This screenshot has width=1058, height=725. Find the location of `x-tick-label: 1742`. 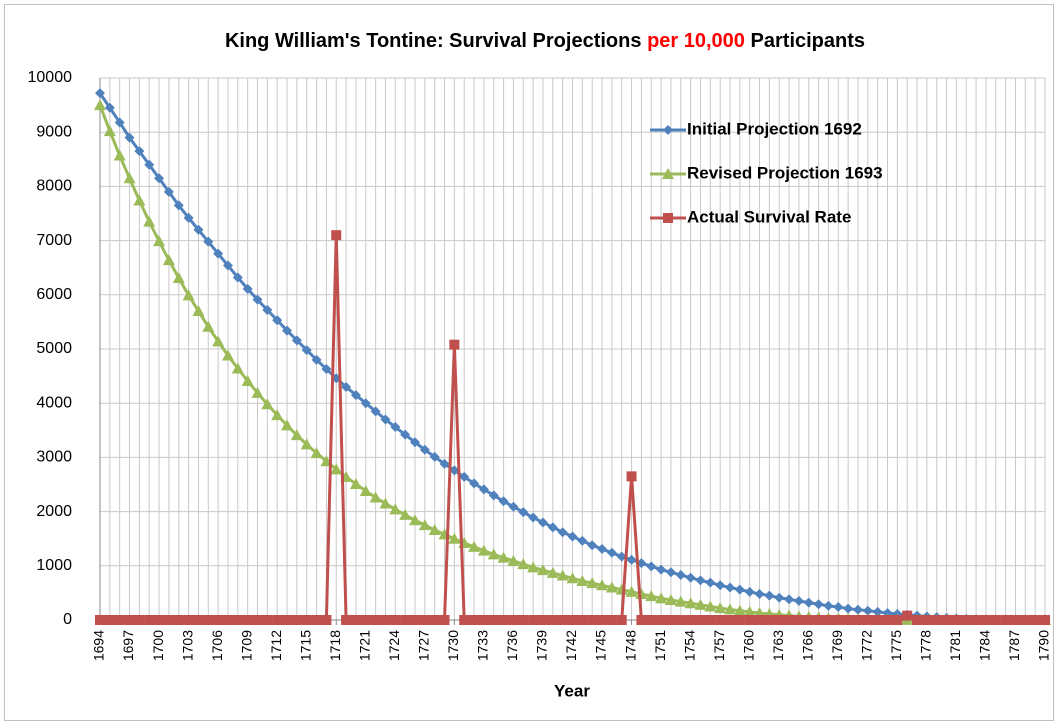

x-tick-label: 1742 is located at coordinates (571, 645).